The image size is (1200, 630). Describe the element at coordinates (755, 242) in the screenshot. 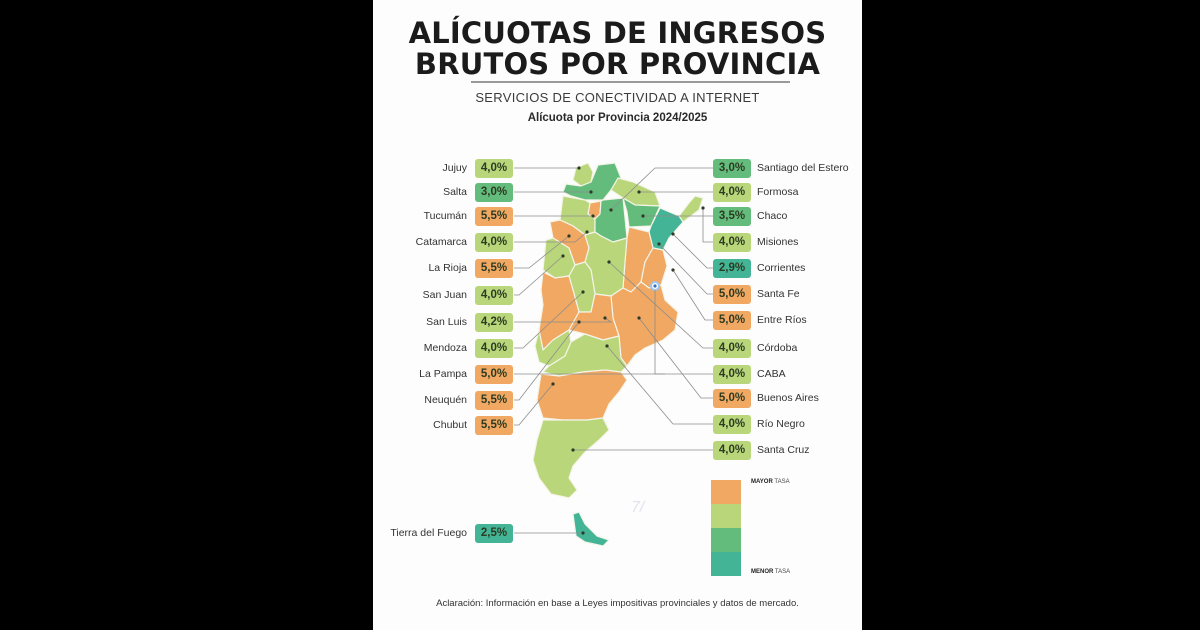

I see `label-misiones: 4,0% Misiones` at that location.